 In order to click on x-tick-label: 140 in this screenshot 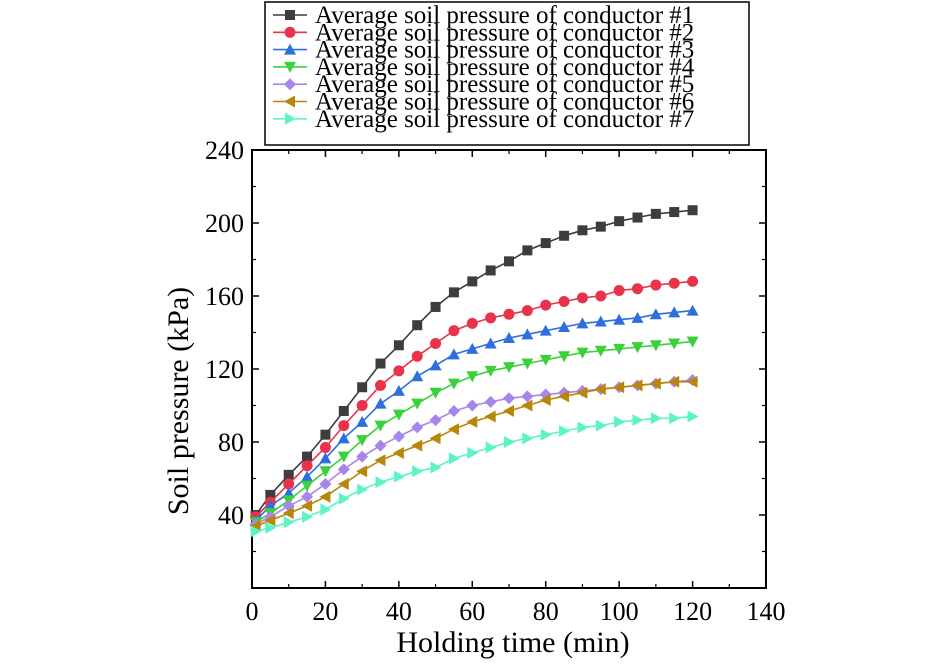, I will do `click(766, 611)`.